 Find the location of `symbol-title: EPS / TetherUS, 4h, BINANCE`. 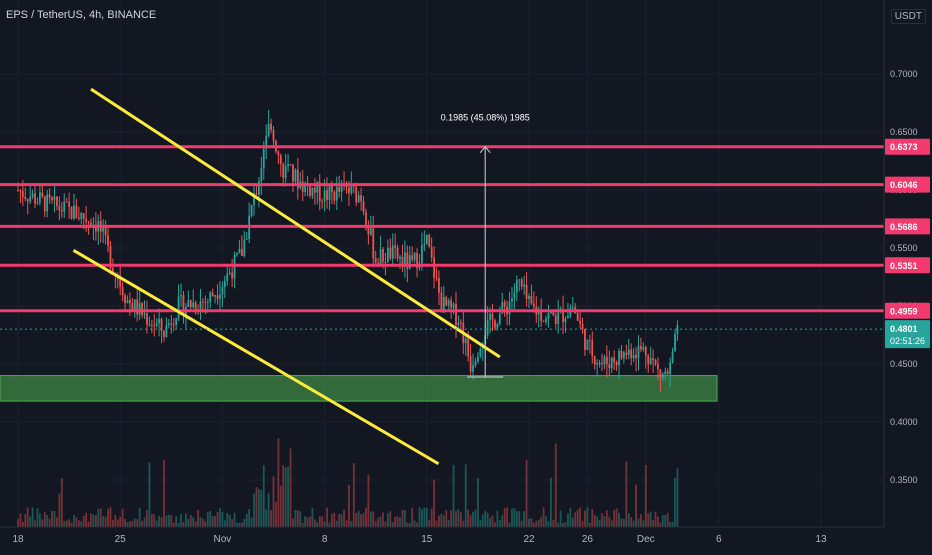

symbol-title: EPS / TetherUS, 4h, BINANCE is located at coordinates (81, 15).